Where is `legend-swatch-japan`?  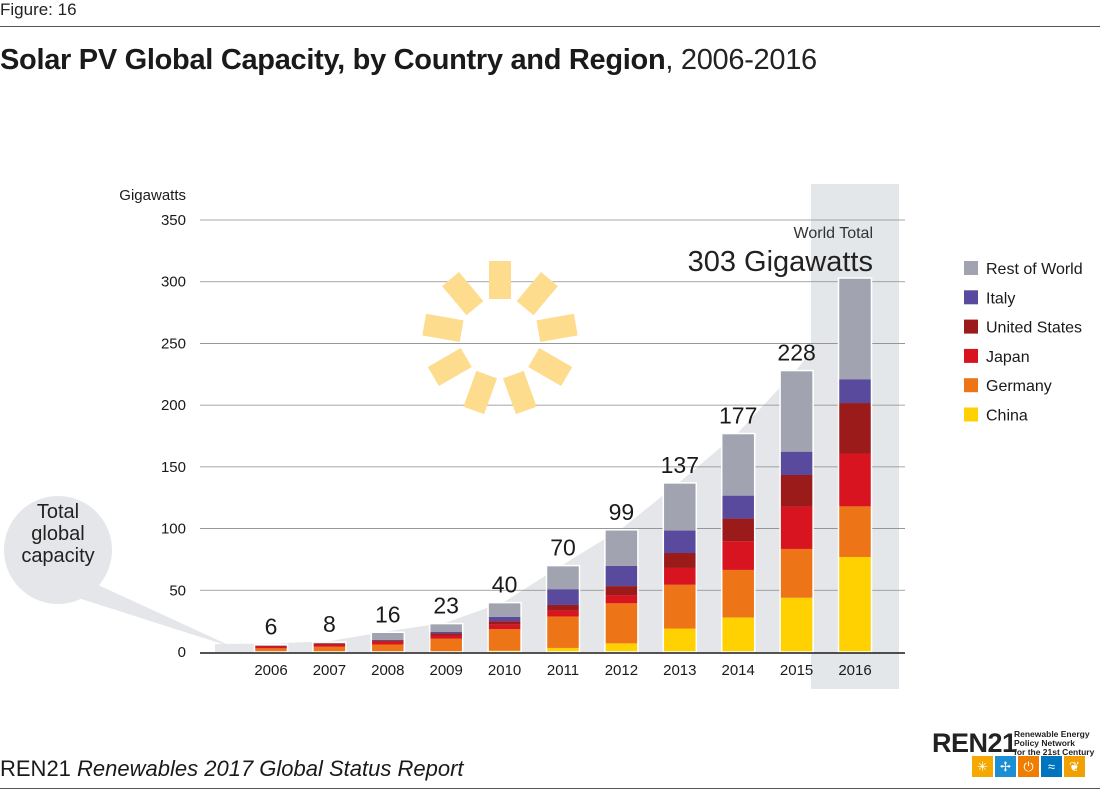 legend-swatch-japan is located at coordinates (971, 355).